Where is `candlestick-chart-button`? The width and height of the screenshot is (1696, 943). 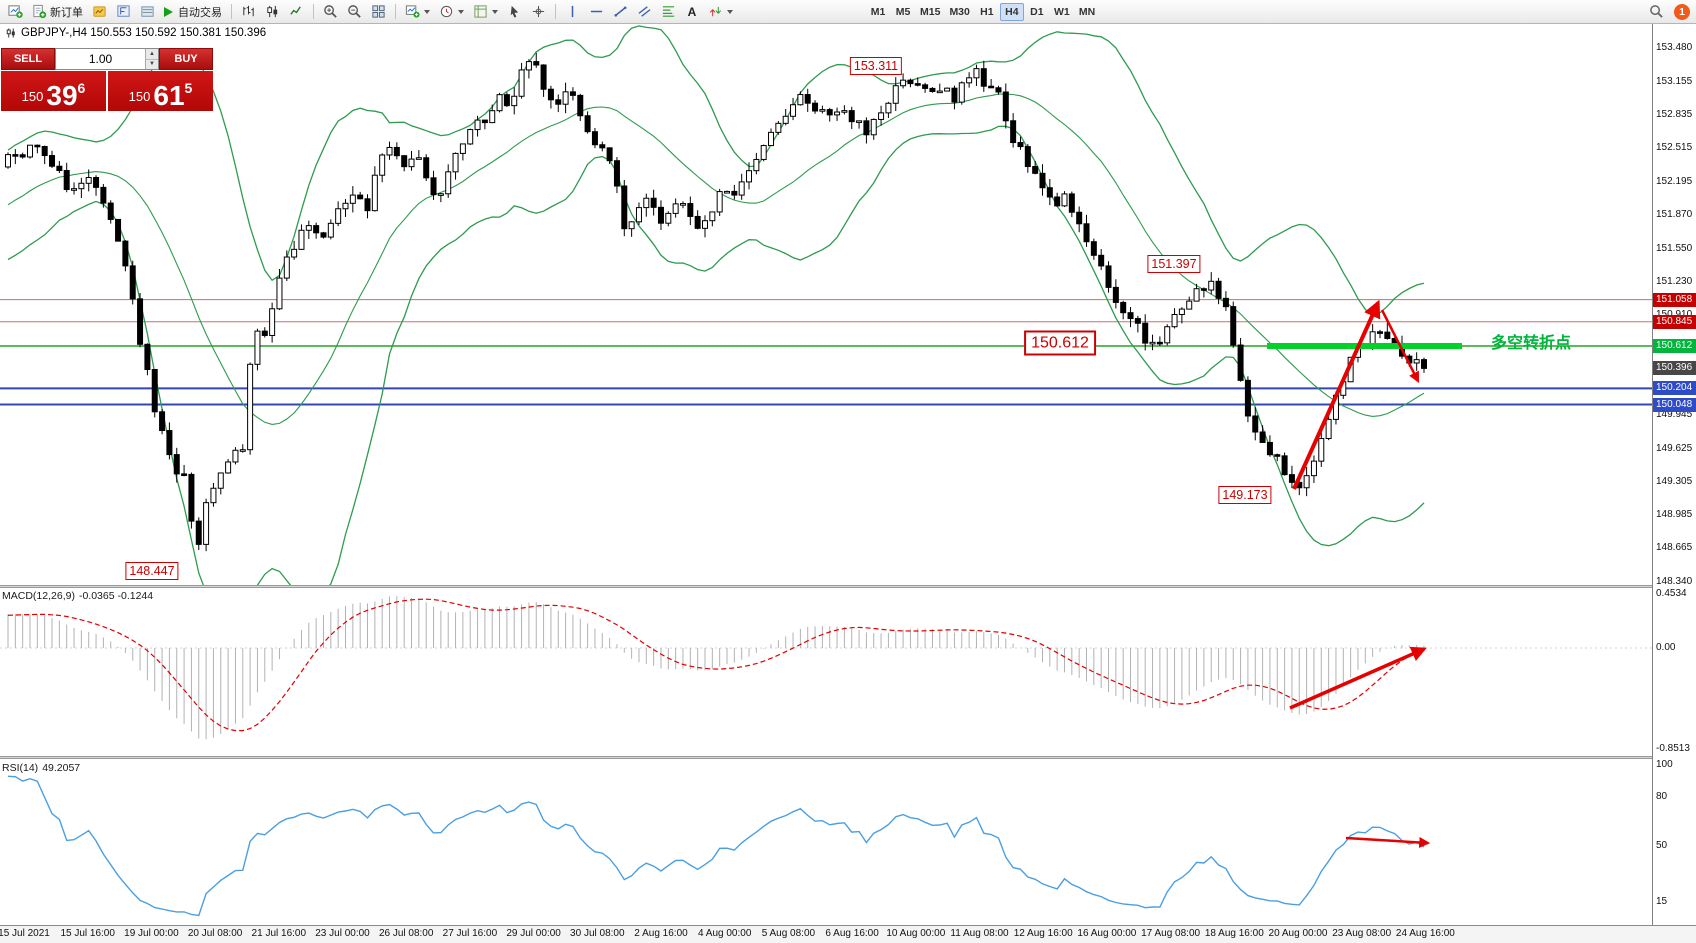 candlestick-chart-button is located at coordinates (272, 12).